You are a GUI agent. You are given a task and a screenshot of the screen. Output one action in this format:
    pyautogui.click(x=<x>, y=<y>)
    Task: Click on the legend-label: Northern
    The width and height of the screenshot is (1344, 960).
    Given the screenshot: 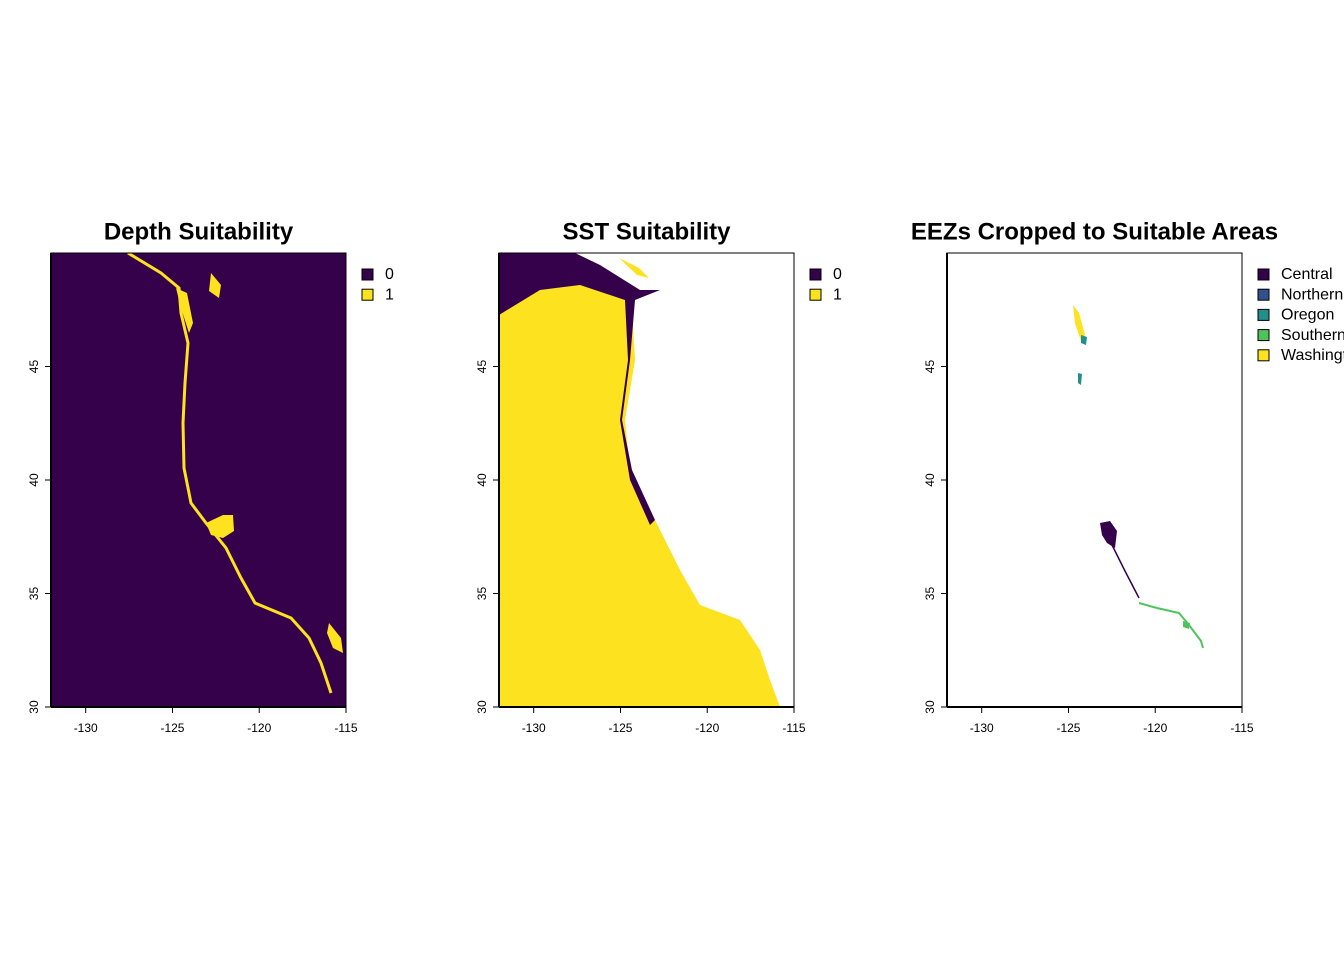 What is the action you would take?
    pyautogui.click(x=1312, y=294)
    